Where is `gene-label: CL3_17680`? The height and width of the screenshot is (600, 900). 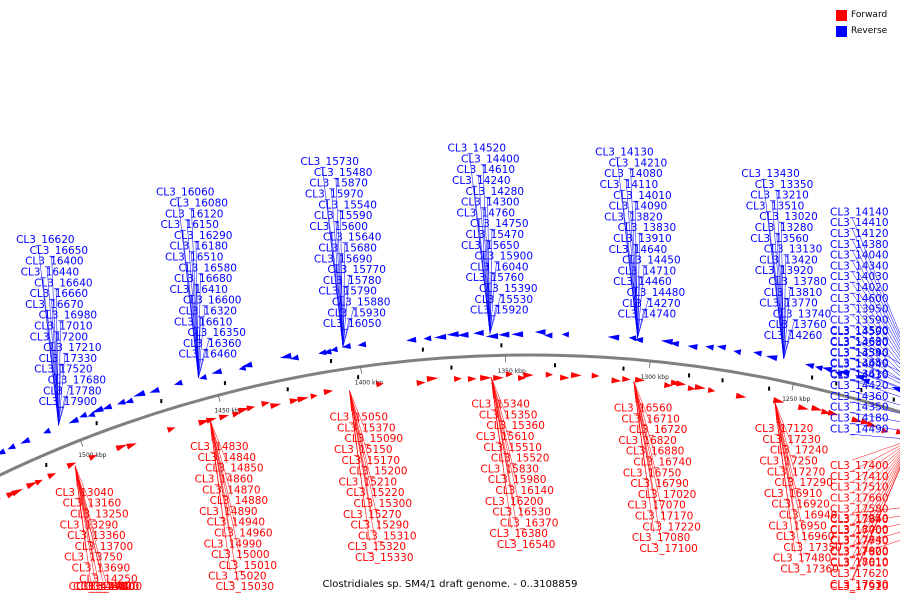
gene-label: CL3_17680 is located at coordinates (77, 381).